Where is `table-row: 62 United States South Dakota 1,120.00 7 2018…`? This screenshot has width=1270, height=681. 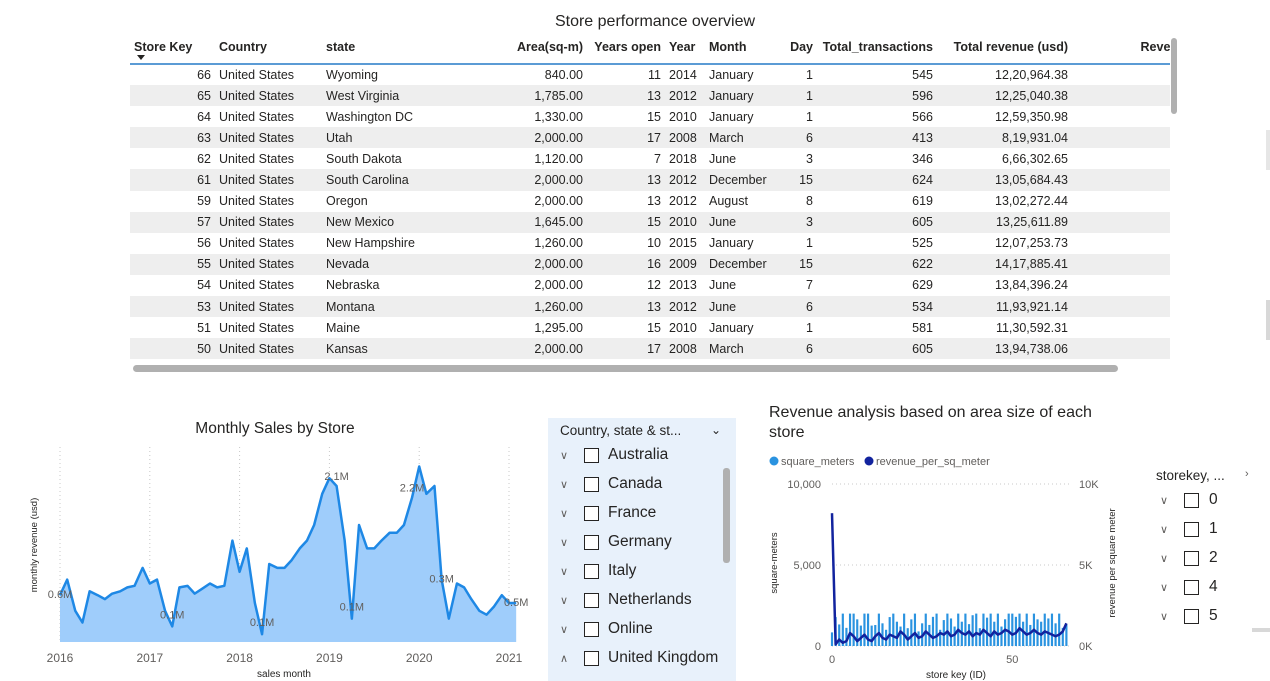
table-row: 62 United States South Dakota 1,120.00 7 2018… is located at coordinates (650, 158).